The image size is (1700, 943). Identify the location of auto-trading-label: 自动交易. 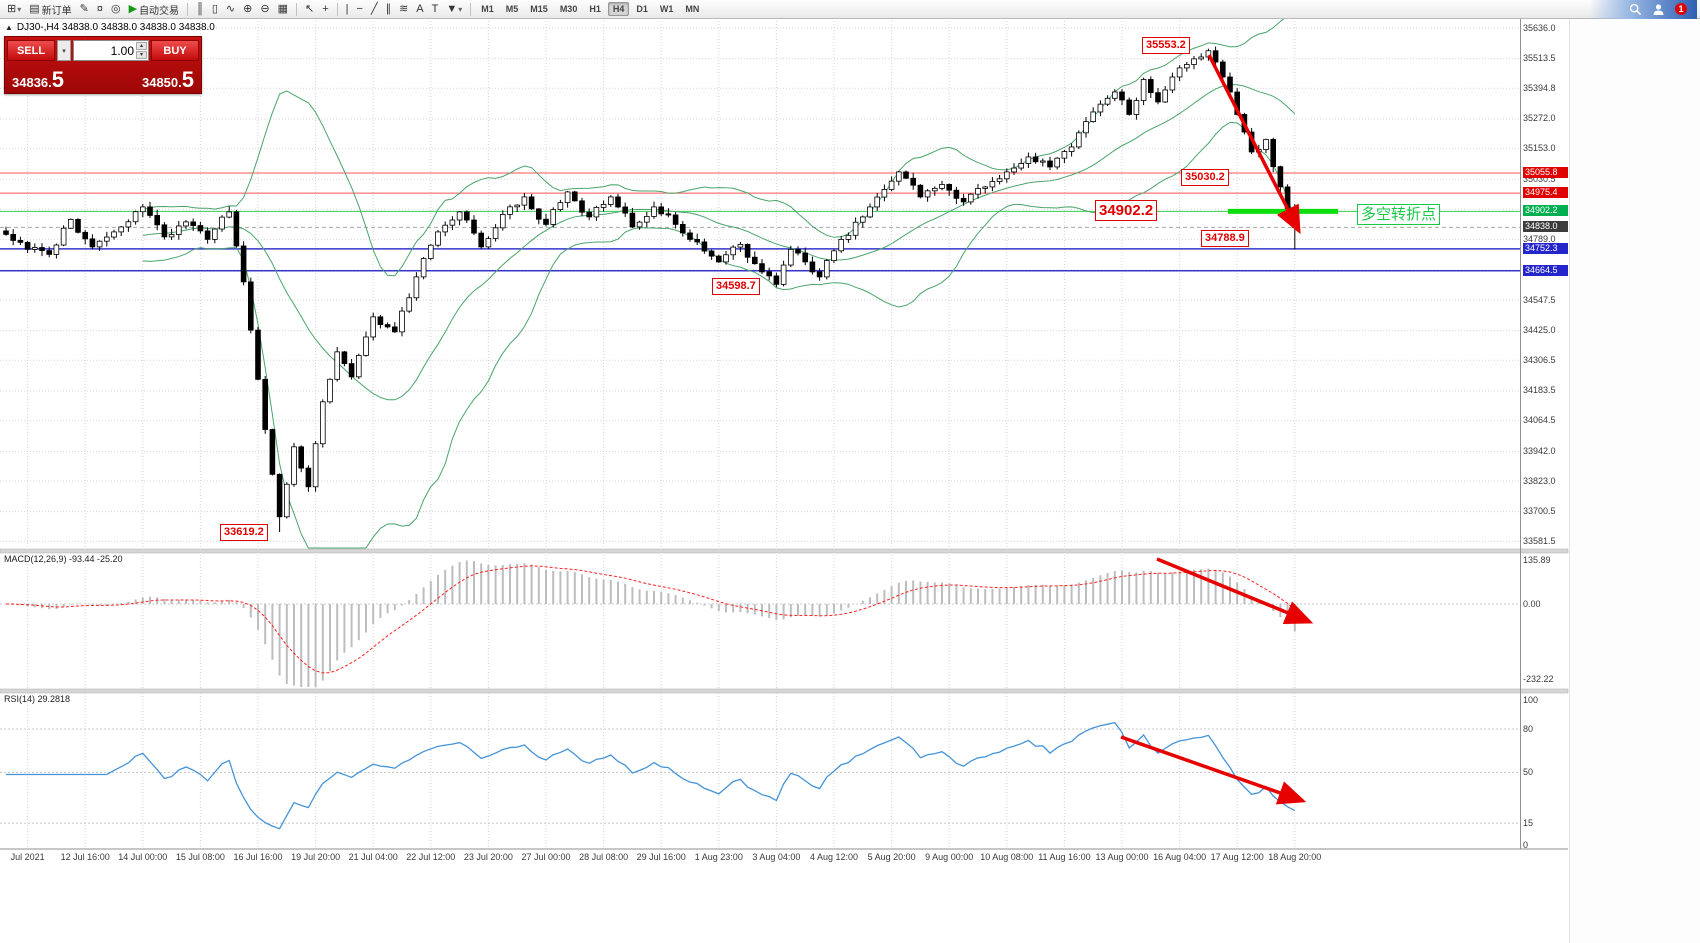
(159, 11).